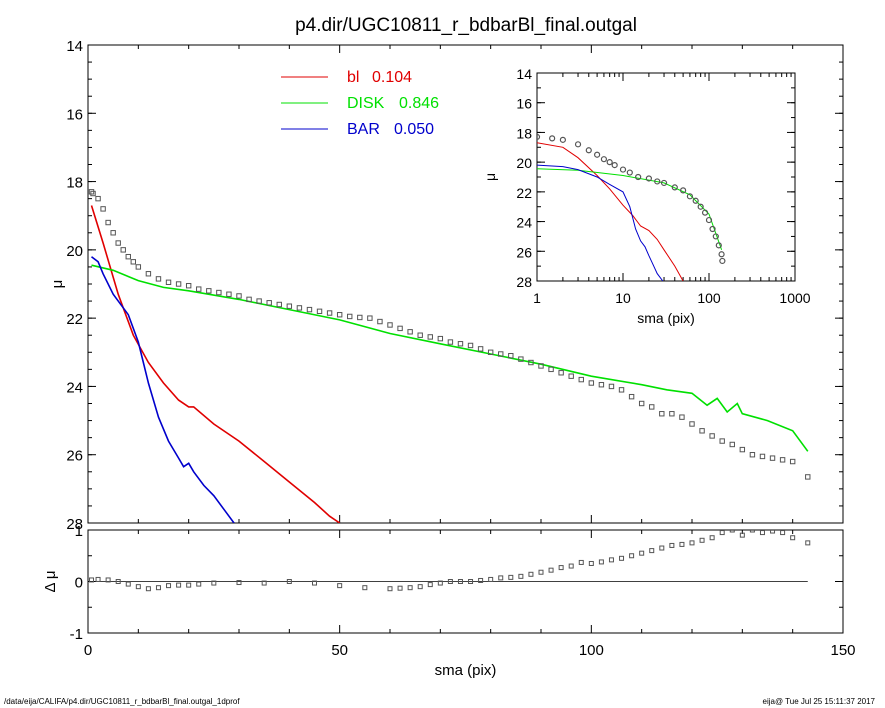 This screenshot has height=708, width=885. Describe the element at coordinates (631, 207) in the screenshot. I see `inset-series` at that location.